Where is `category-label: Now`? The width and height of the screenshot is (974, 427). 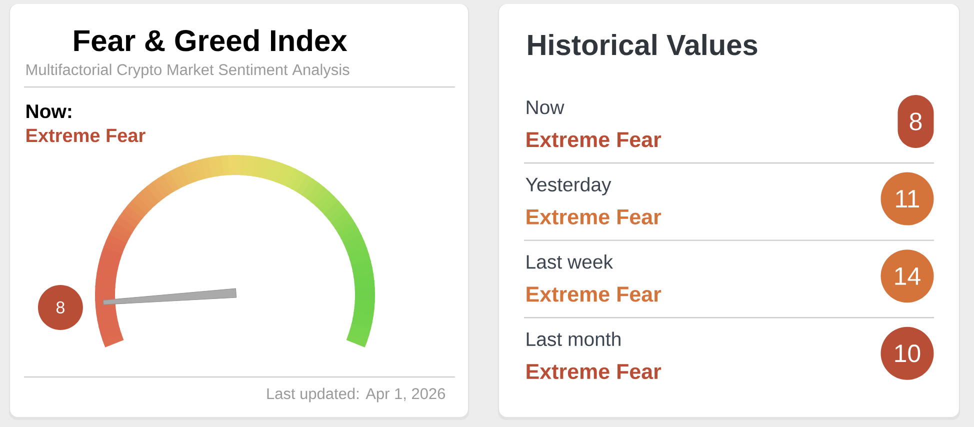
category-label: Now is located at coordinates (545, 107).